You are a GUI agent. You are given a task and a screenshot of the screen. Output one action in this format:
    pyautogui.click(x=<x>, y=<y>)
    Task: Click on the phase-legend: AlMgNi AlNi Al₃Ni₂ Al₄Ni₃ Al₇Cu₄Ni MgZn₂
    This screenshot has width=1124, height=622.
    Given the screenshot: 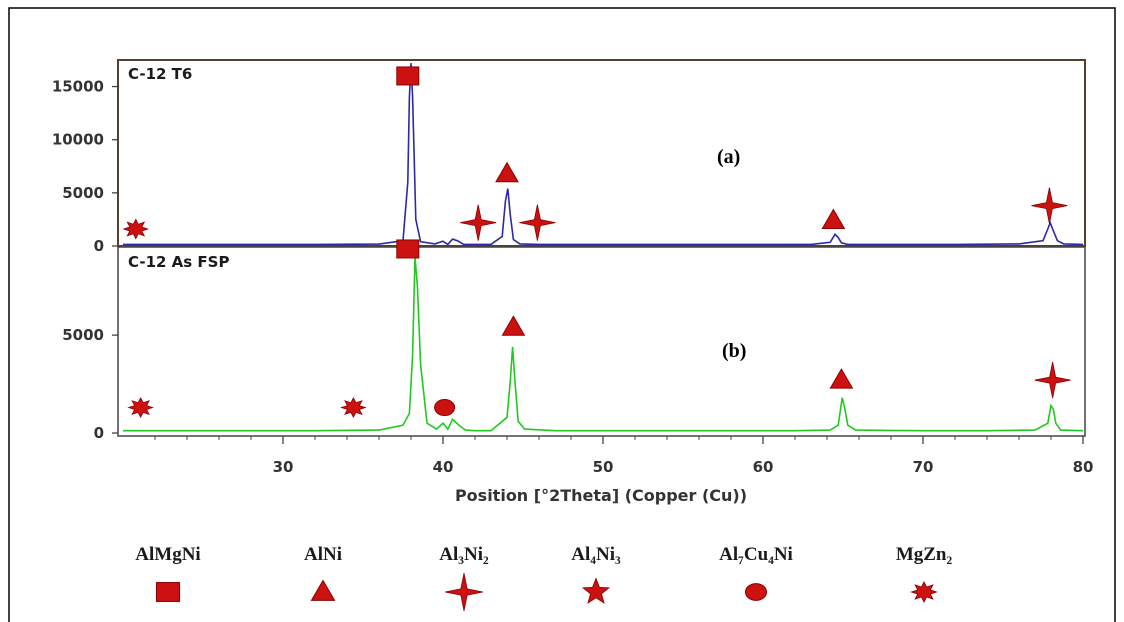 What is the action you would take?
    pyautogui.click(x=543, y=577)
    